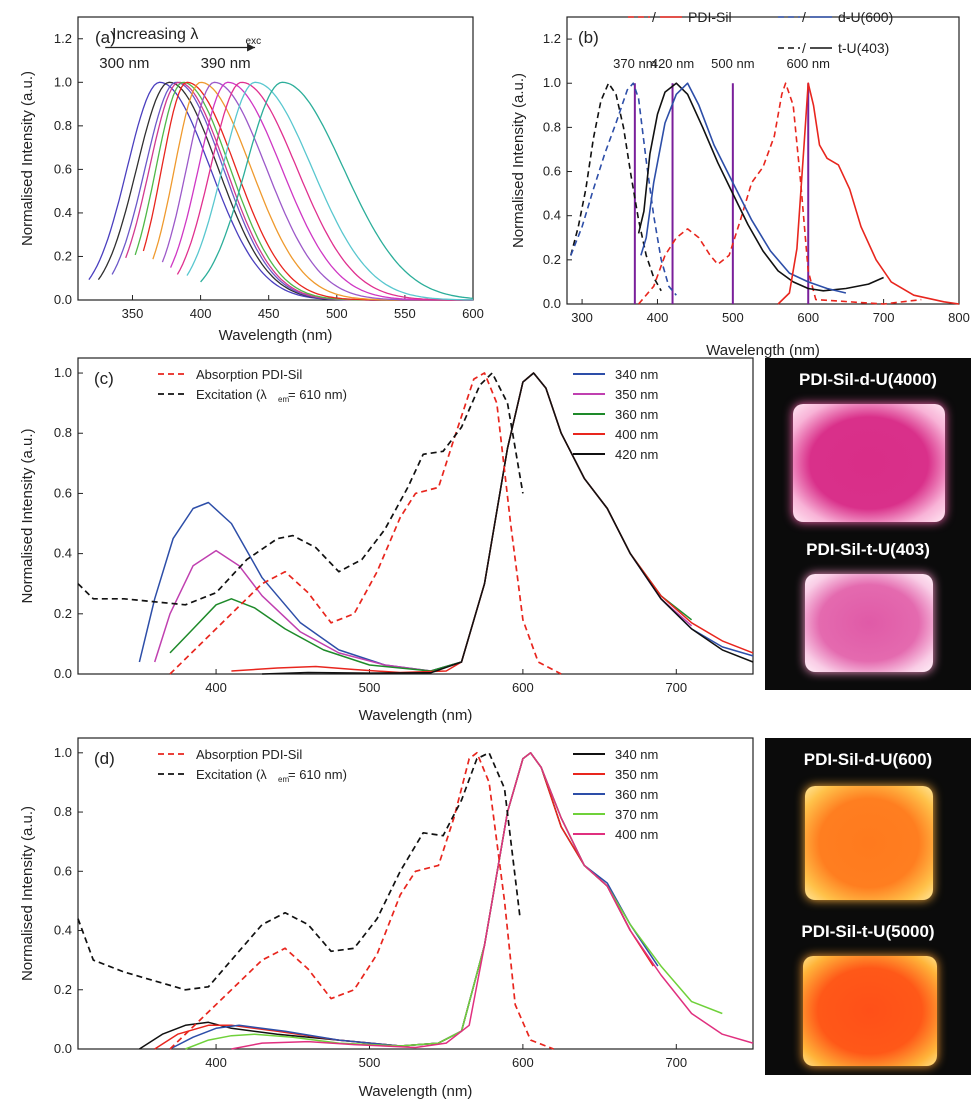 The height and width of the screenshot is (1103, 976). I want to click on x-tick-label: 350, so click(133, 313).